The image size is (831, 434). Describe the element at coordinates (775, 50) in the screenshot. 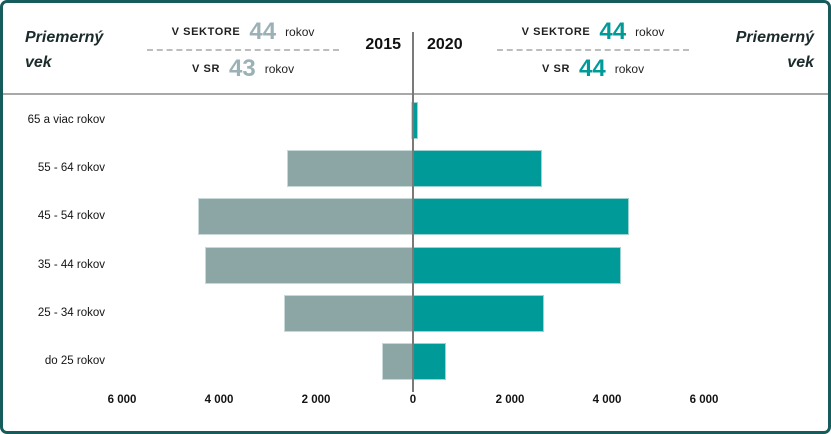

I see `right-axis-title: Priemerný vek` at that location.